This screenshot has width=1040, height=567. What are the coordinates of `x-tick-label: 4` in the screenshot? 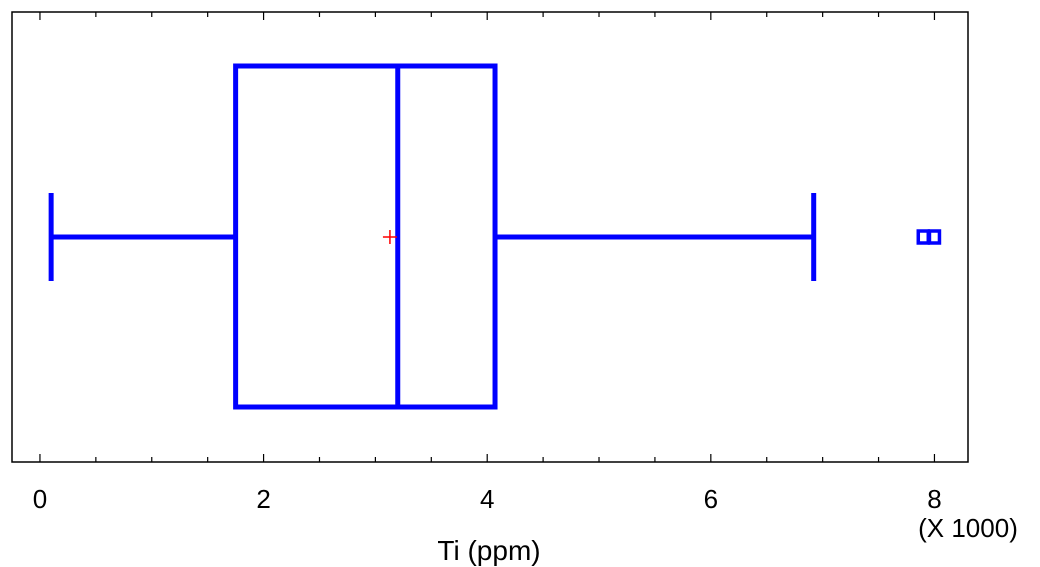 It's located at (487, 499).